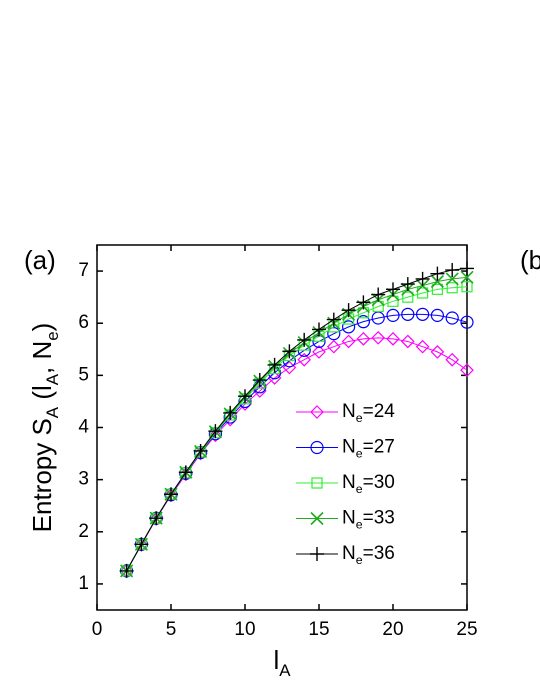  What do you see at coordinates (368, 555) in the screenshot?
I see `legend-label: Ne=36` at bounding box center [368, 555].